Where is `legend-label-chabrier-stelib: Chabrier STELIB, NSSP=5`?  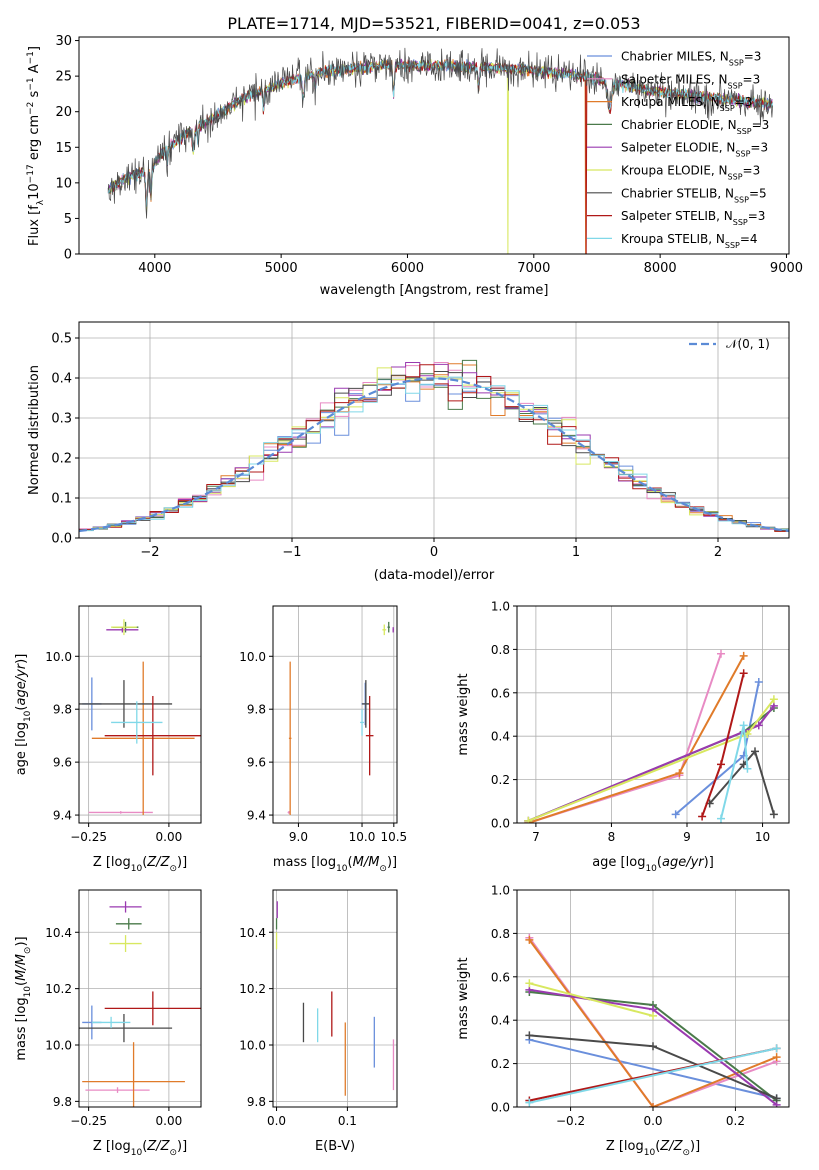 legend-label-chabrier-stelib: Chabrier STELIB, NSSP=5 is located at coordinates (694, 195).